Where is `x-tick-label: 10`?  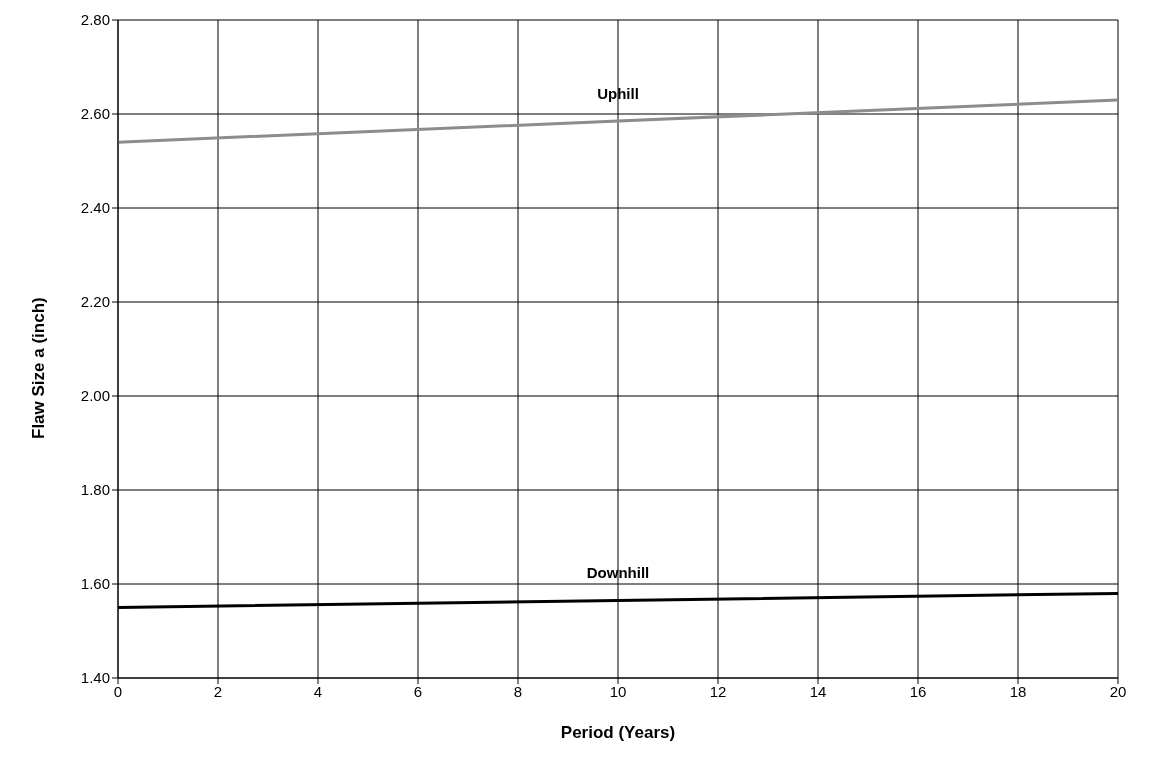 x-tick-label: 10 is located at coordinates (618, 691).